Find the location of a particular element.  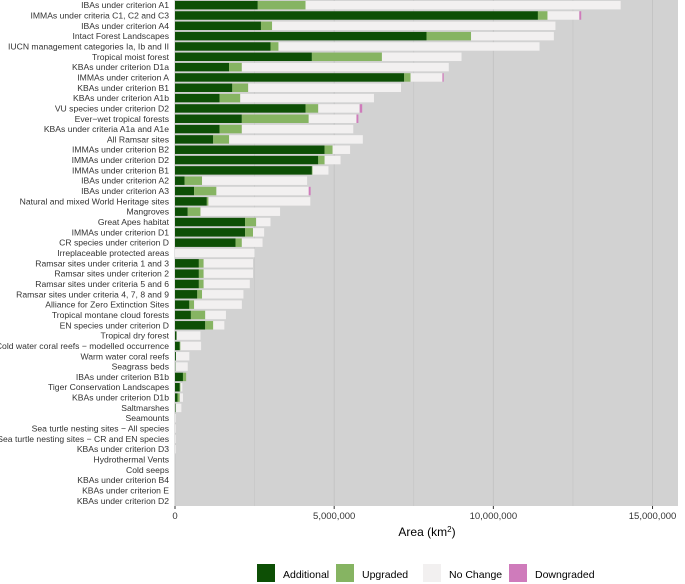

category-label: KBAs under criterion D1a is located at coordinates (120, 67).